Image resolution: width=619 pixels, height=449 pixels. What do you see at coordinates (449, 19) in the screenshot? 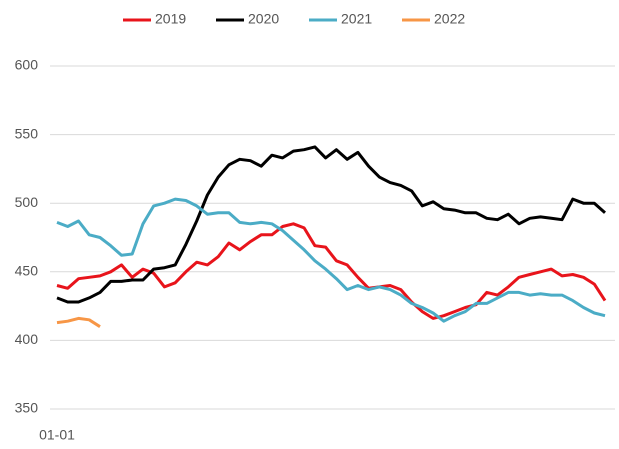
I see `legend-label: 2022` at bounding box center [449, 19].